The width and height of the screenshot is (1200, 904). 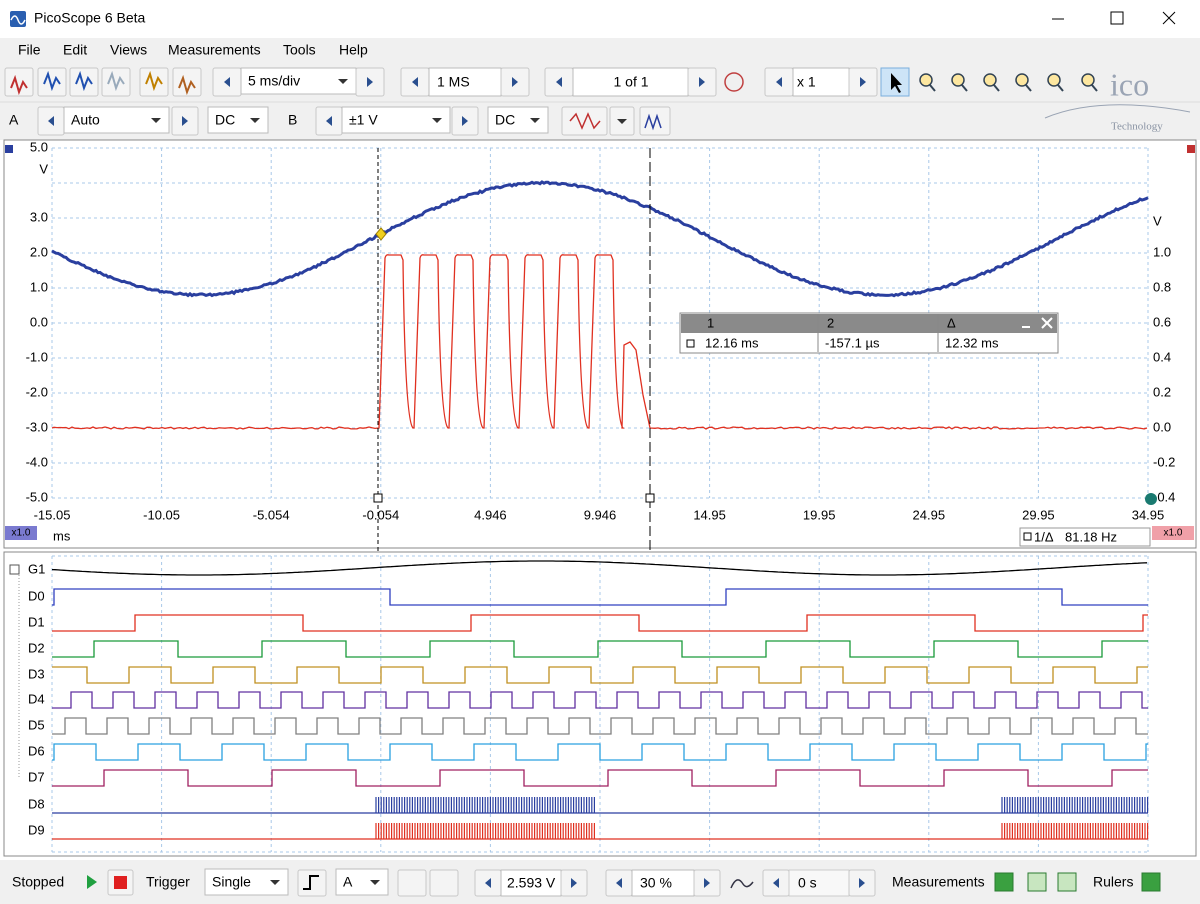 What do you see at coordinates (348, 882) in the screenshot?
I see `combobox-value: A` at bounding box center [348, 882].